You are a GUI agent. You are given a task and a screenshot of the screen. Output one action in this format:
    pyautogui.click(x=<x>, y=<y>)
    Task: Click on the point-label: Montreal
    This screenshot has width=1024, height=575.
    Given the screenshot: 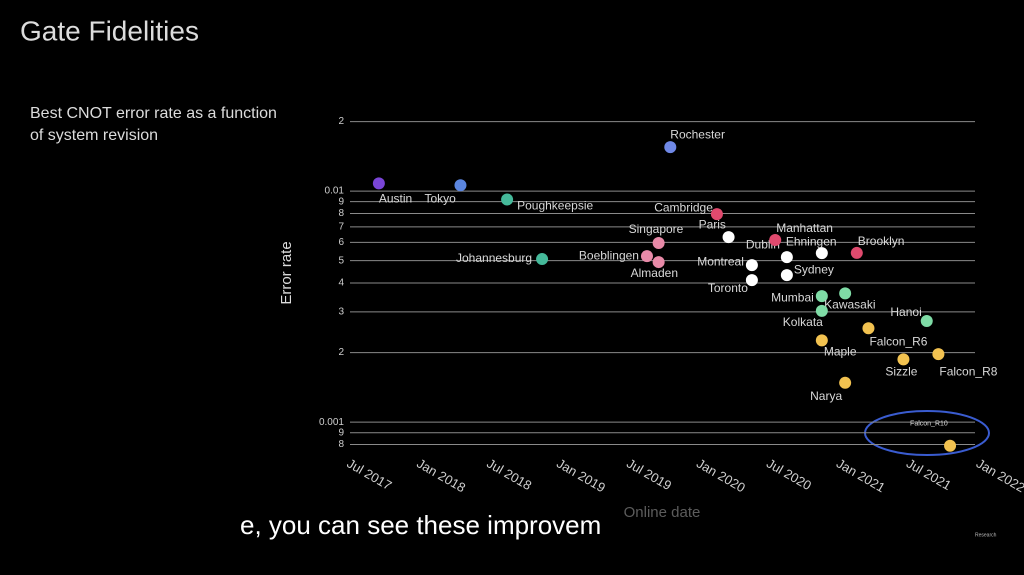 What is the action you would take?
    pyautogui.click(x=720, y=261)
    